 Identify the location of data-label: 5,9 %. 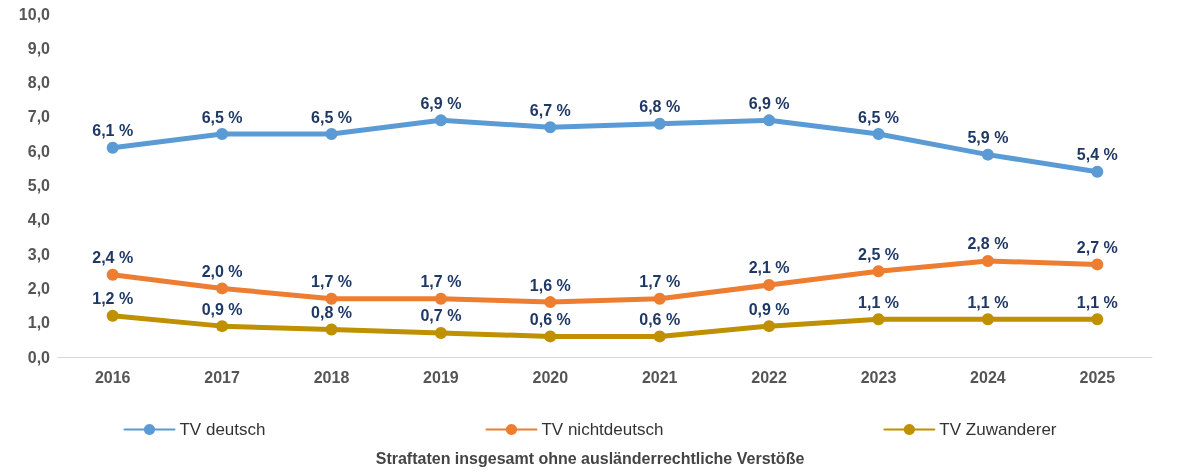
(988, 138).